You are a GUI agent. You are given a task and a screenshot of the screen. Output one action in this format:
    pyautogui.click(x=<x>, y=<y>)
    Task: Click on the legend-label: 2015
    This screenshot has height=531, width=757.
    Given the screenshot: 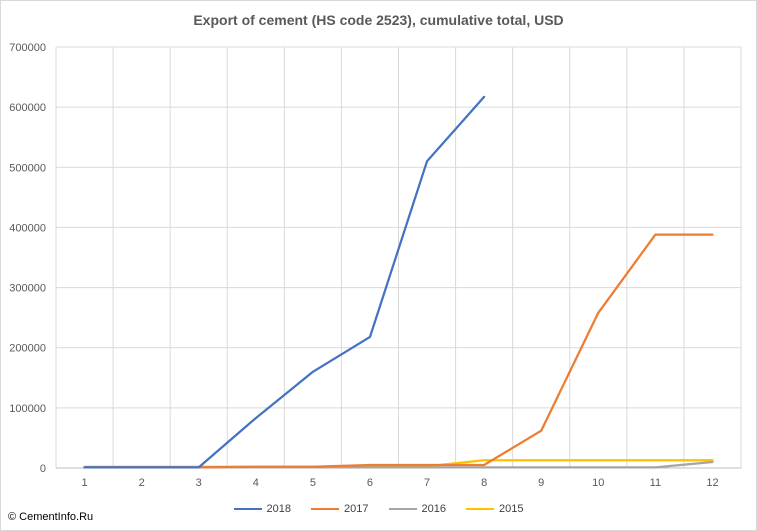 What is the action you would take?
    pyautogui.click(x=511, y=509)
    